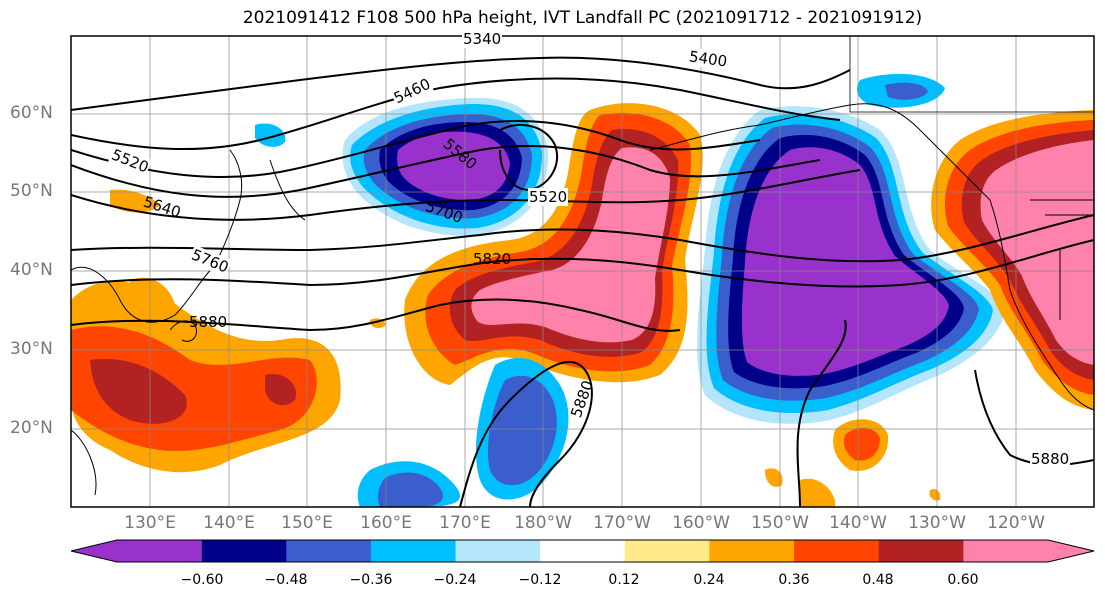  What do you see at coordinates (286, 580) in the screenshot?
I see `colorbar-tick-label: −0.48` at bounding box center [286, 580].